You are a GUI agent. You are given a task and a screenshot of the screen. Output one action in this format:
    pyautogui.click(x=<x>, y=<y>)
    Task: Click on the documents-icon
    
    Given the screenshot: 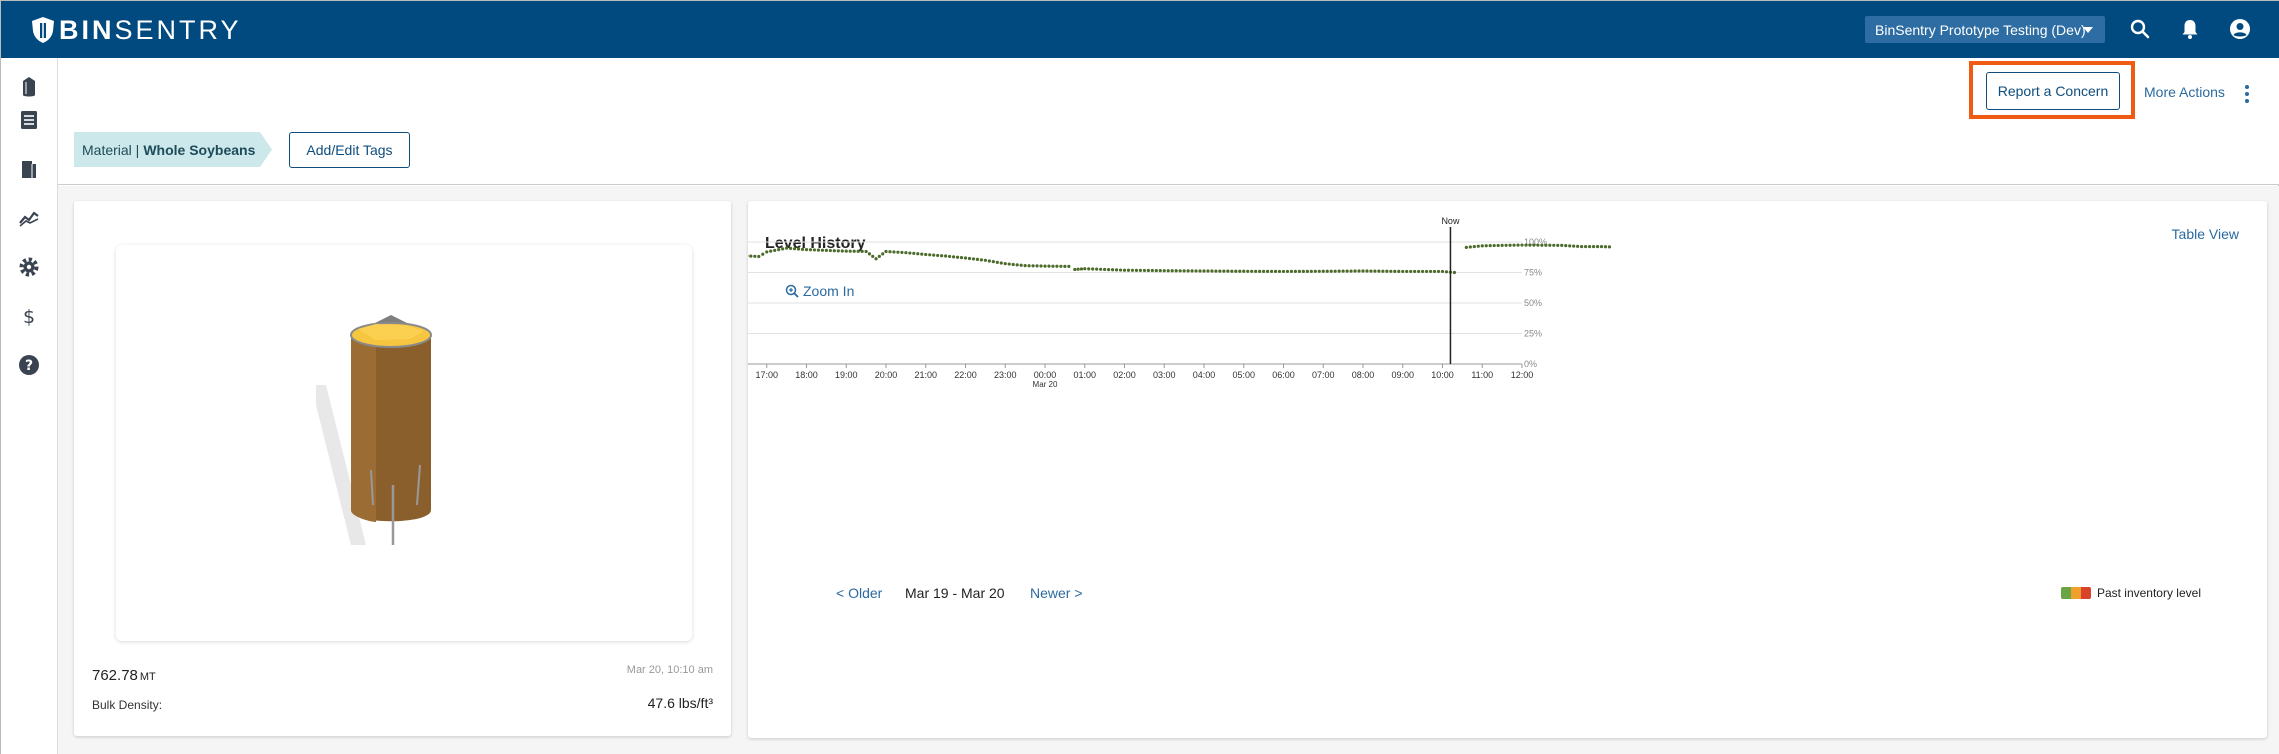 What is the action you would take?
    pyautogui.click(x=29, y=169)
    